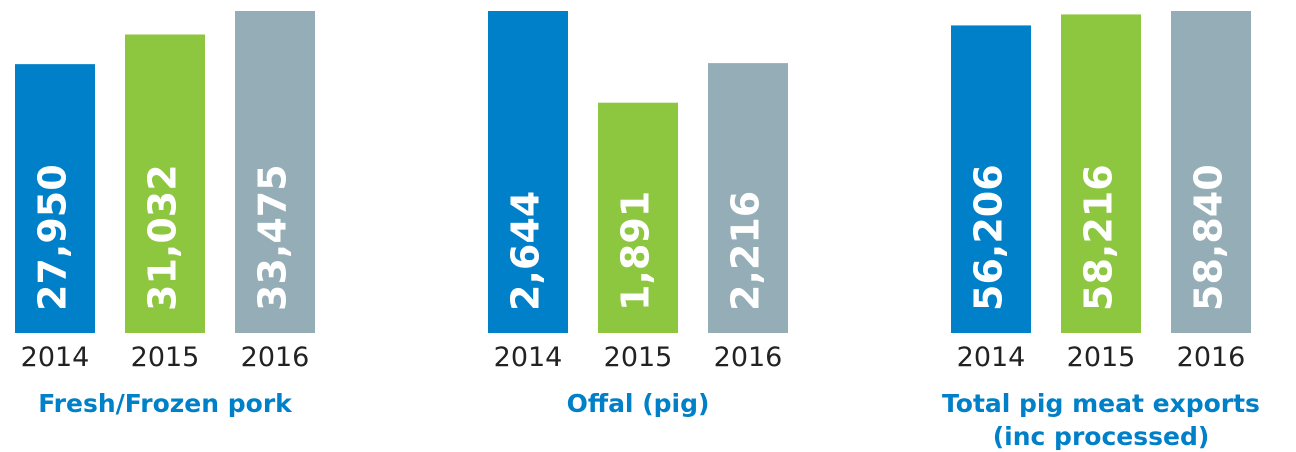 This screenshot has width=1296, height=452. What do you see at coordinates (1101, 436) in the screenshot?
I see `chart-title: (inc processed)` at bounding box center [1101, 436].